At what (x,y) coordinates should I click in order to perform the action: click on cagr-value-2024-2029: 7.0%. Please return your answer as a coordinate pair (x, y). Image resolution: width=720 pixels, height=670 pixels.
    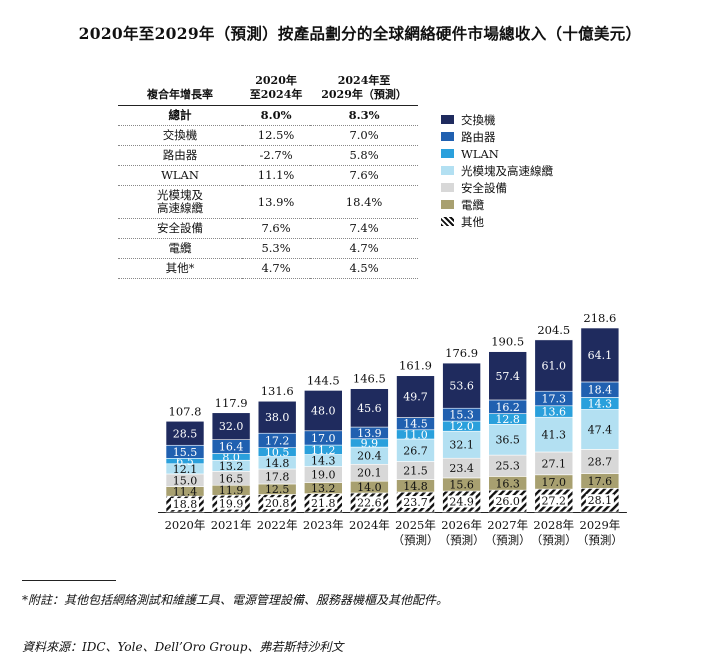
    Looking at the image, I should click on (364, 135).